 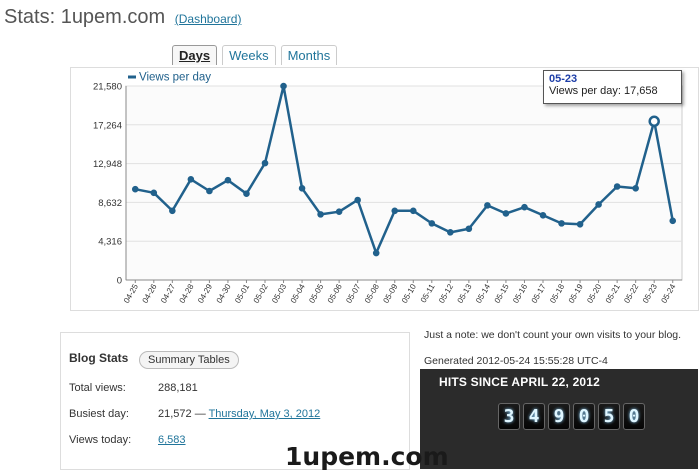 I want to click on busiest-day-label: Busiest day:, so click(x=99, y=414).